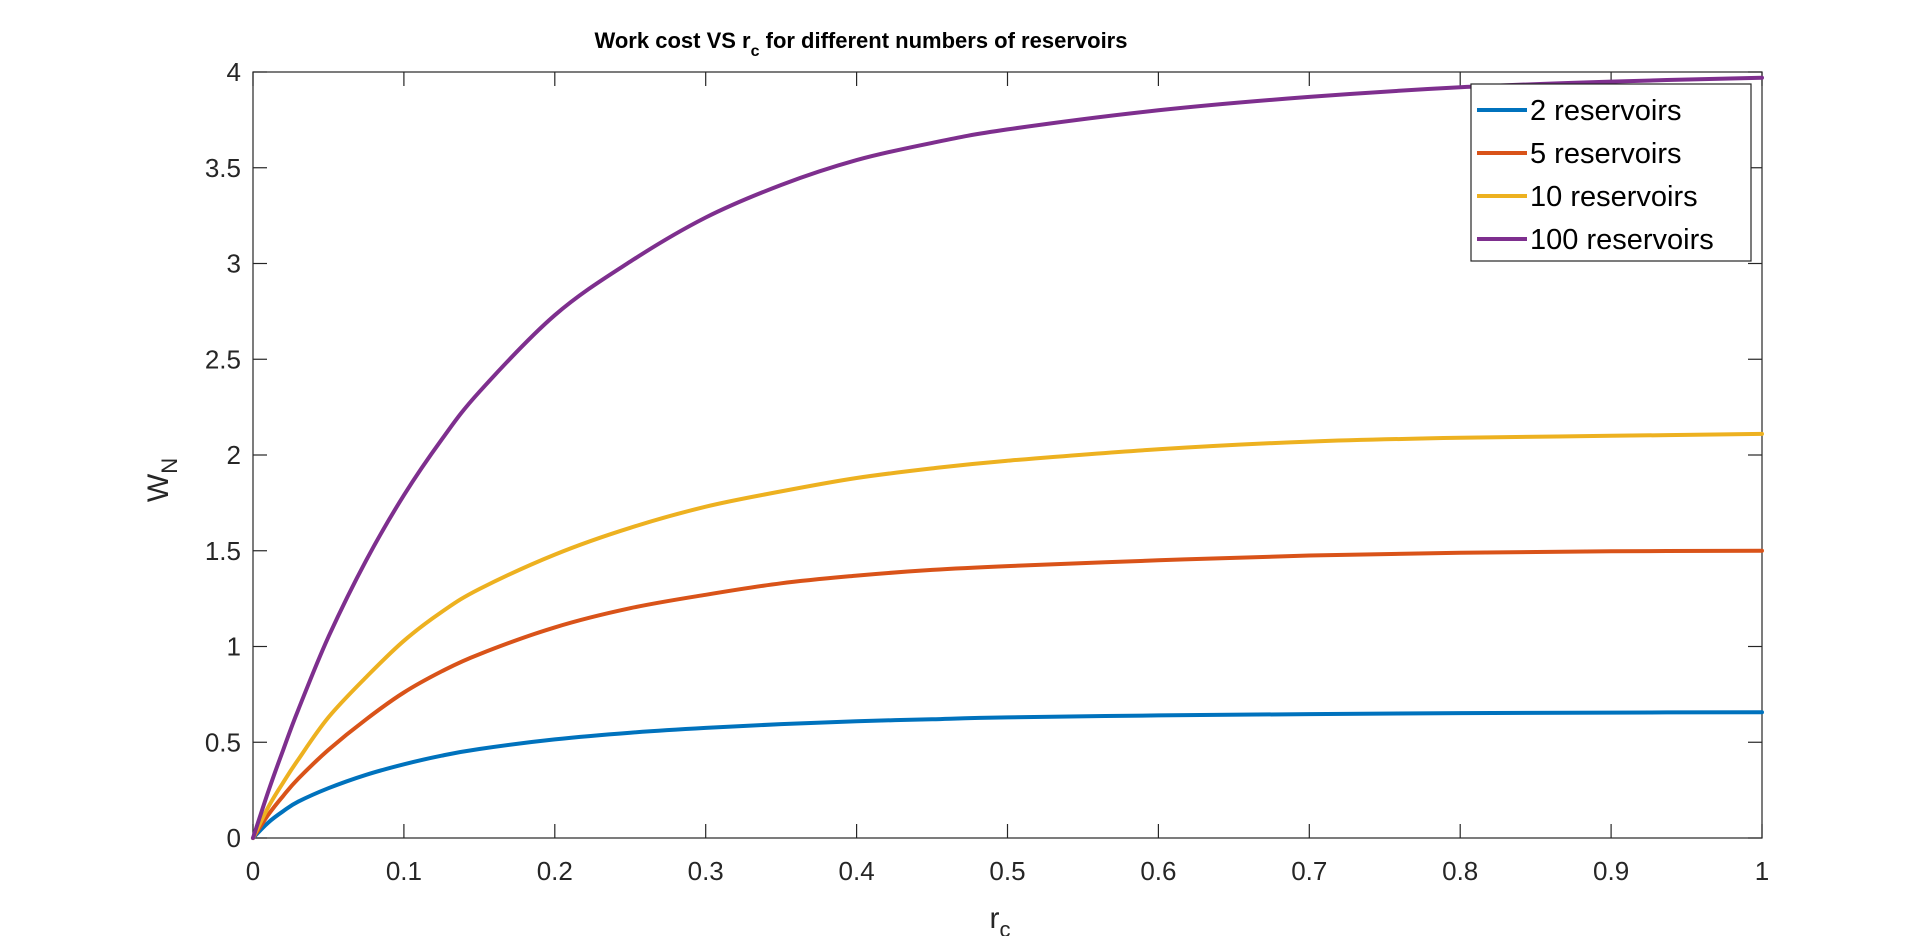 Image resolution: width=1920 pixels, height=936 pixels. What do you see at coordinates (1158, 871) in the screenshot?
I see `x-tick-label: 0.6` at bounding box center [1158, 871].